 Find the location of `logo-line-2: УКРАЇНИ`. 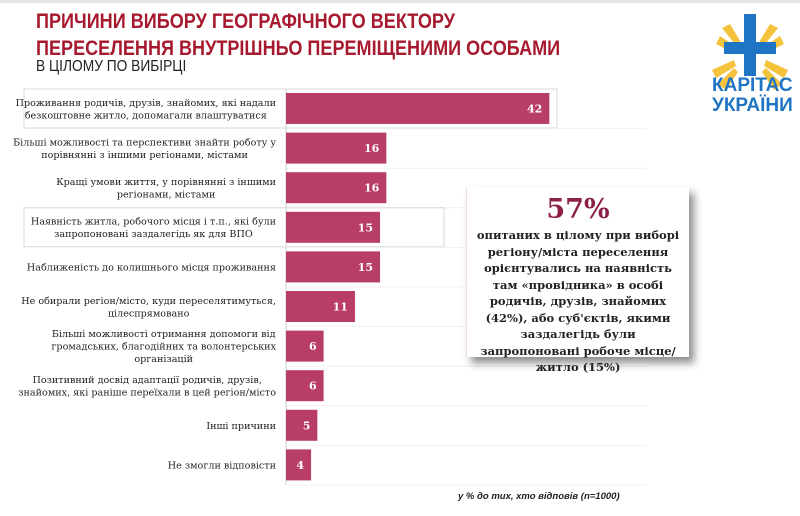

logo-line-2: УКРАЇНИ is located at coordinates (752, 105).